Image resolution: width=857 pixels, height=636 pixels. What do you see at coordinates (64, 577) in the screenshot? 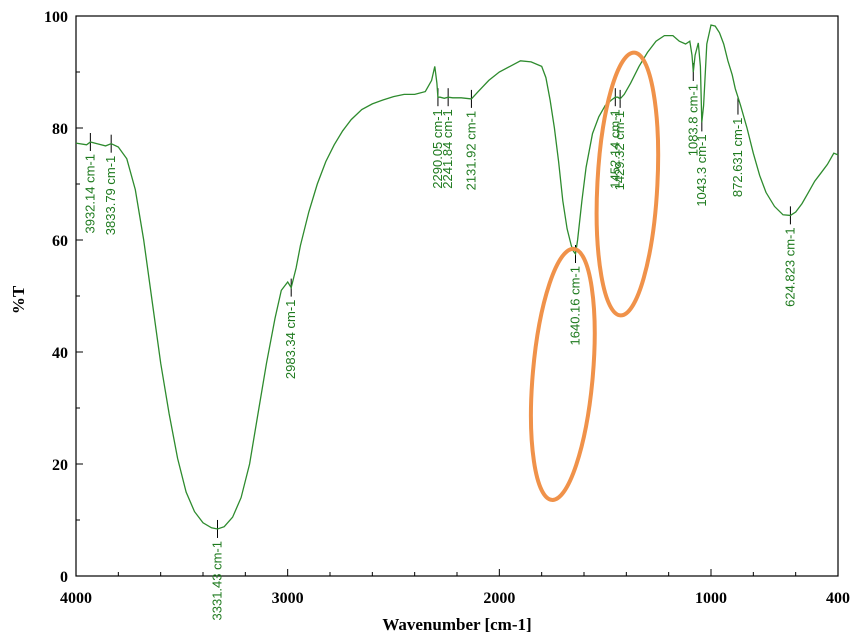
I see `y-tick-label: 0` at bounding box center [64, 577].